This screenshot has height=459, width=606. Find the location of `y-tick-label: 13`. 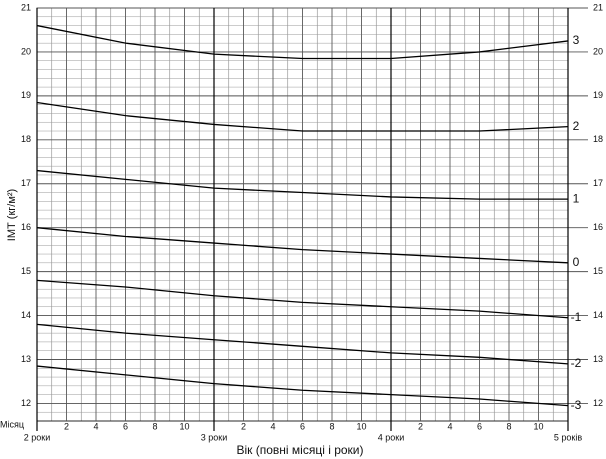

y-tick-label: 13 is located at coordinates (26, 359).